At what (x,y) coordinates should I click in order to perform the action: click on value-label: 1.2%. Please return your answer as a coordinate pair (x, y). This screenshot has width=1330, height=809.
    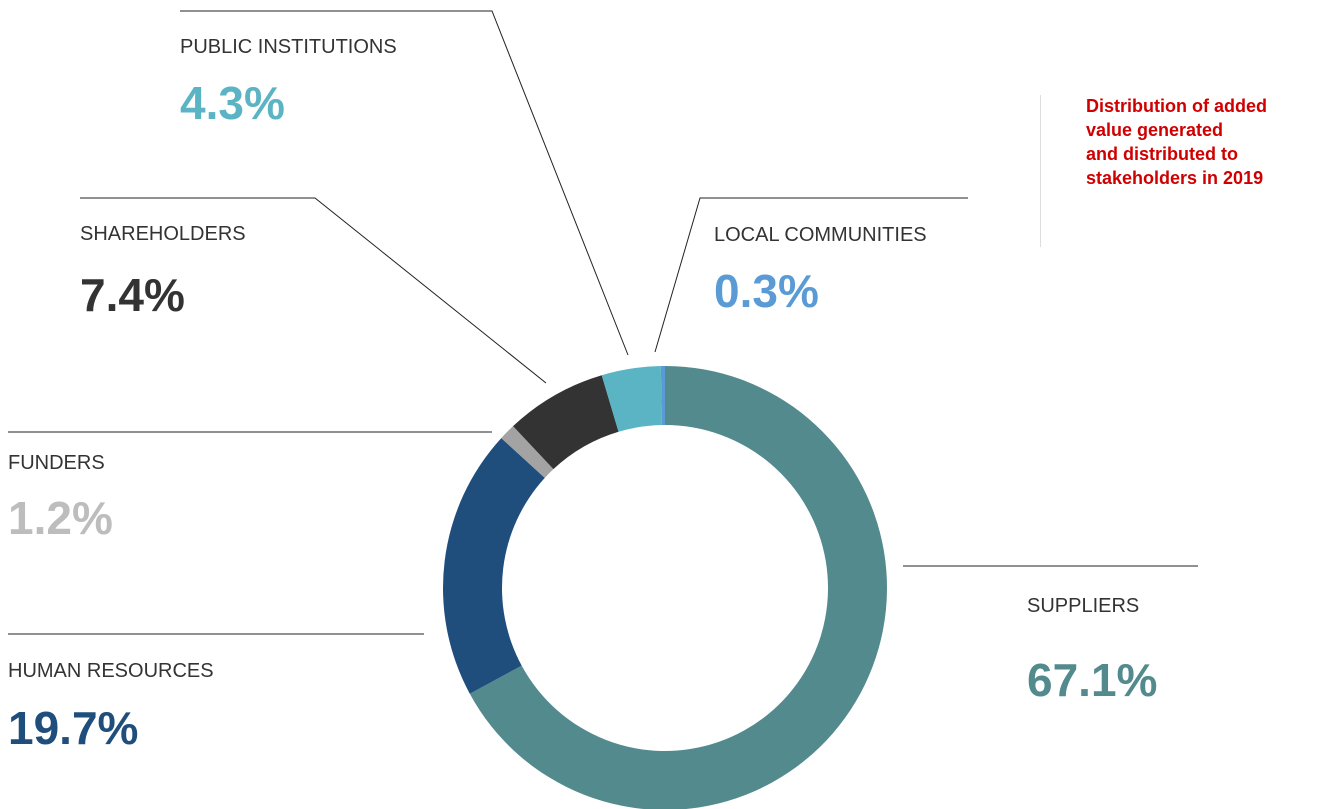
    Looking at the image, I should click on (60, 518).